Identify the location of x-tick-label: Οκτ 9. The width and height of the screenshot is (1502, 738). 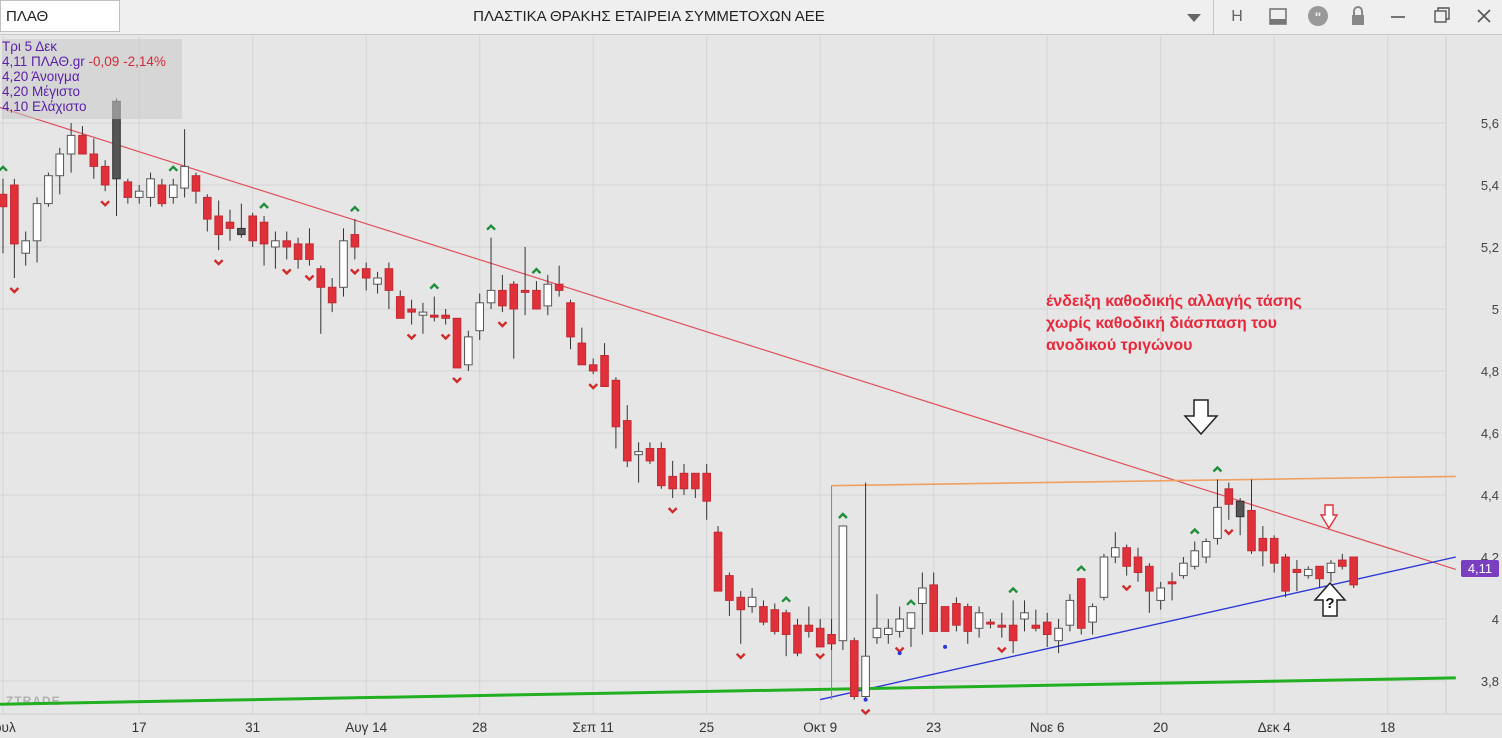
(820, 727).